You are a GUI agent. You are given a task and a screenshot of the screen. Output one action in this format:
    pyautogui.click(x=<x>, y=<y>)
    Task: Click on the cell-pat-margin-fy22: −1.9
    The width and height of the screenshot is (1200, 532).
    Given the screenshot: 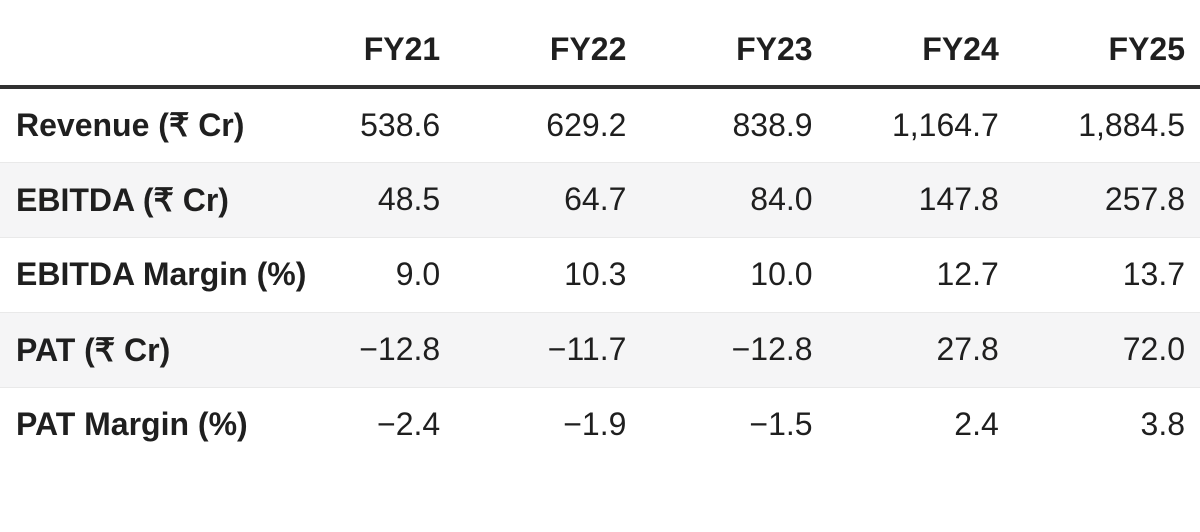 What is the action you would take?
    pyautogui.click(x=595, y=424)
    